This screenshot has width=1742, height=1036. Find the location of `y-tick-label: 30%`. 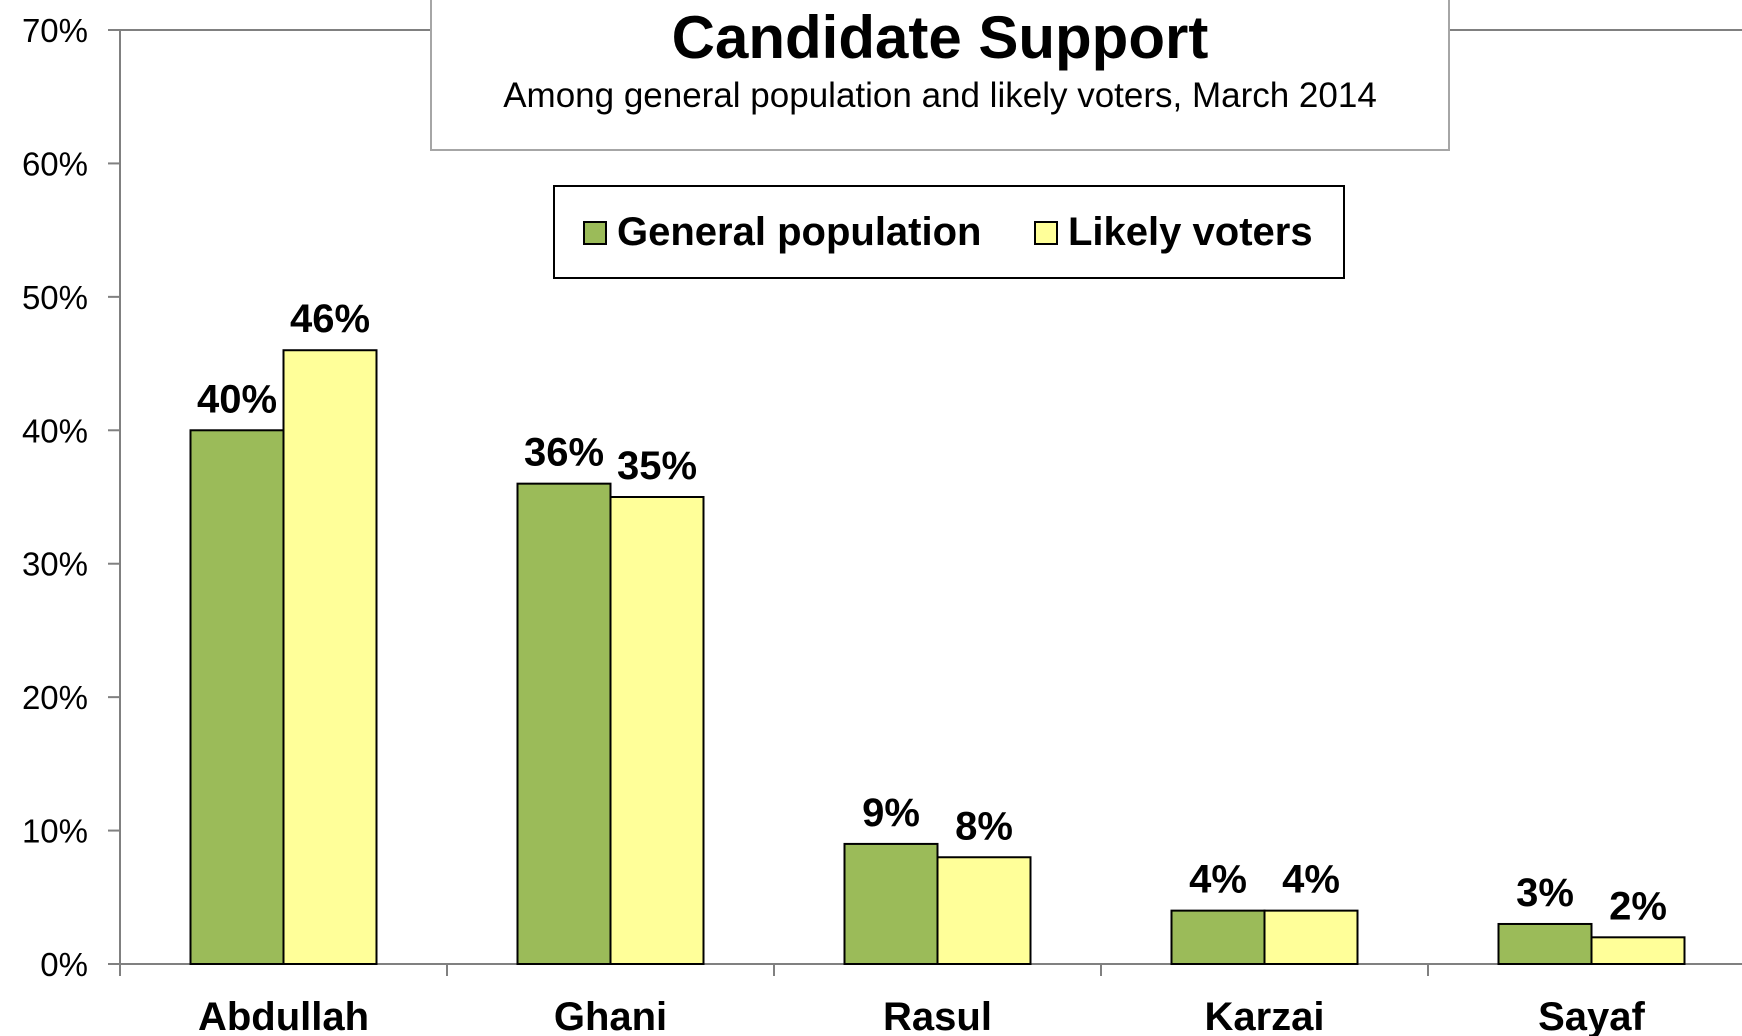

y-tick-label: 30% is located at coordinates (55, 564).